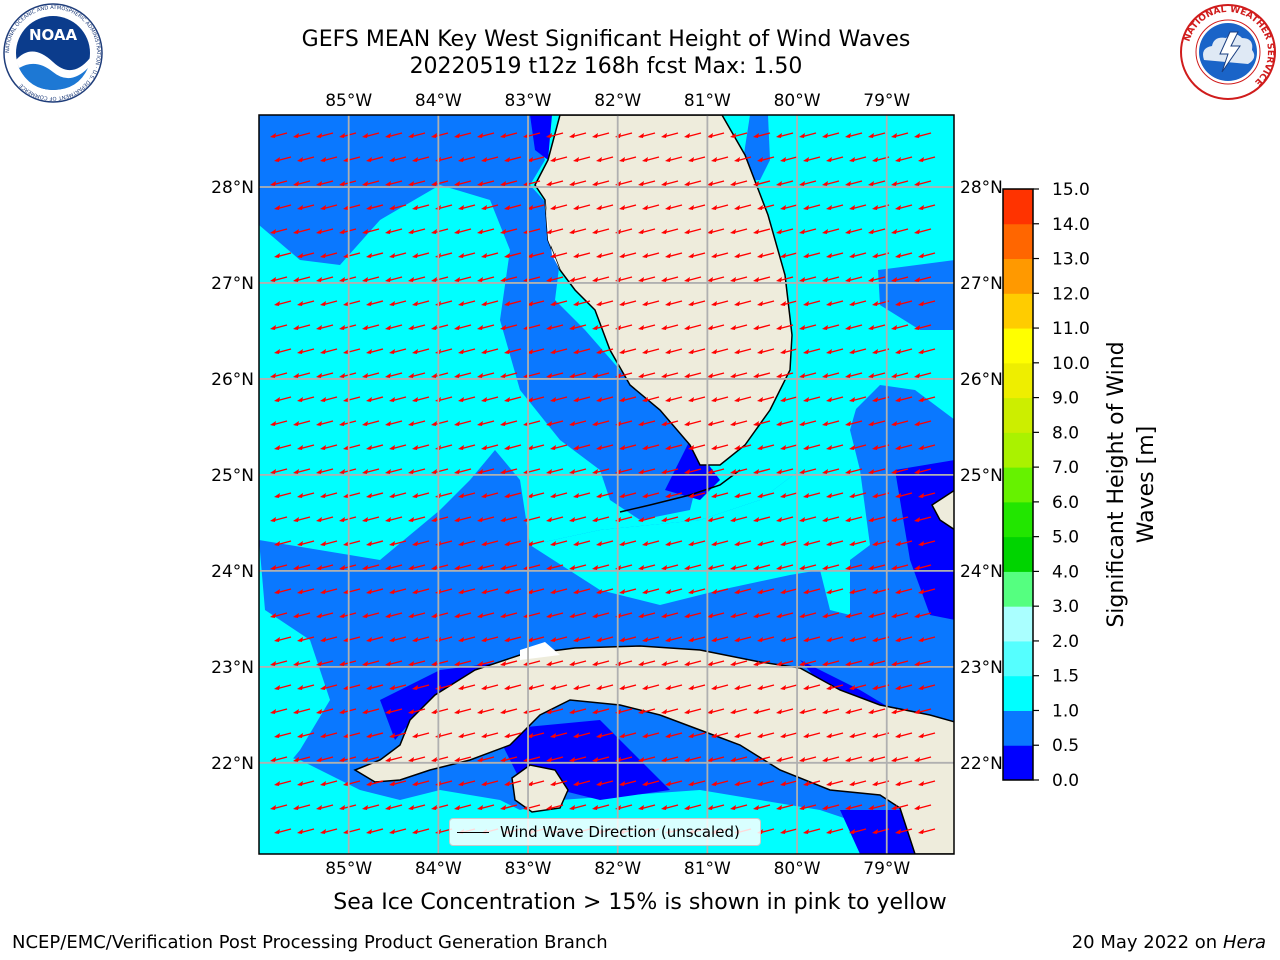  I want to click on nws-logo: NATIONAL WEATHER SERVICE, so click(1228, 52).